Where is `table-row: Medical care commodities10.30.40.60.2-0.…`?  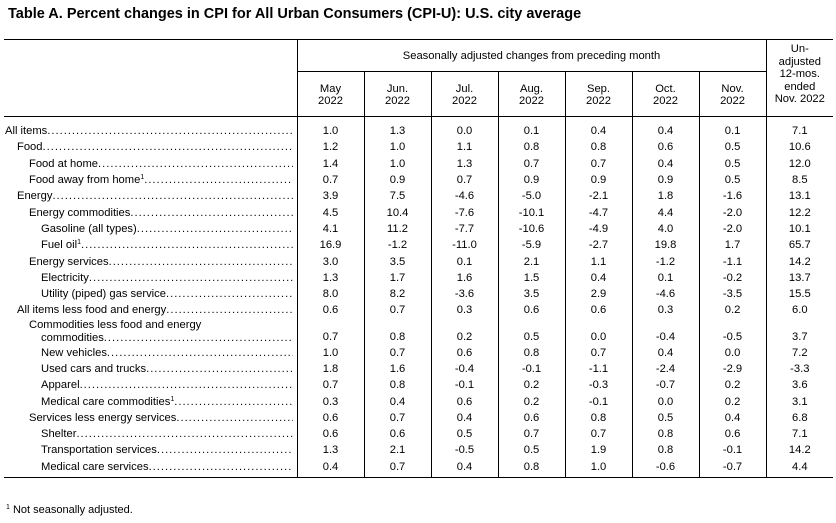 table-row: Medical care commodities10.30.40.60.2-0.… is located at coordinates (419, 401).